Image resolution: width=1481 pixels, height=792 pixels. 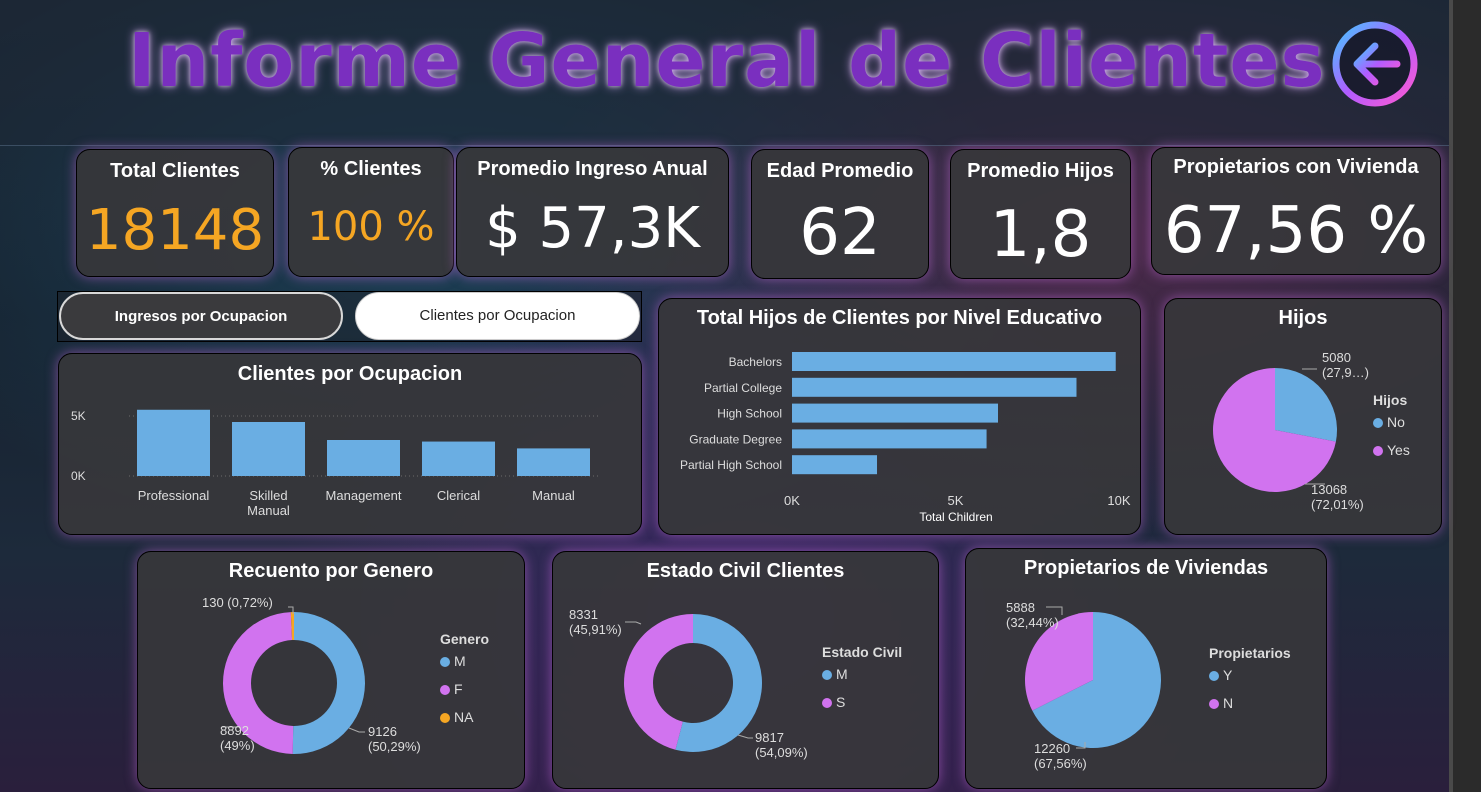 What do you see at coordinates (1020, 607) in the screenshot?
I see `data-label: 5888` at bounding box center [1020, 607].